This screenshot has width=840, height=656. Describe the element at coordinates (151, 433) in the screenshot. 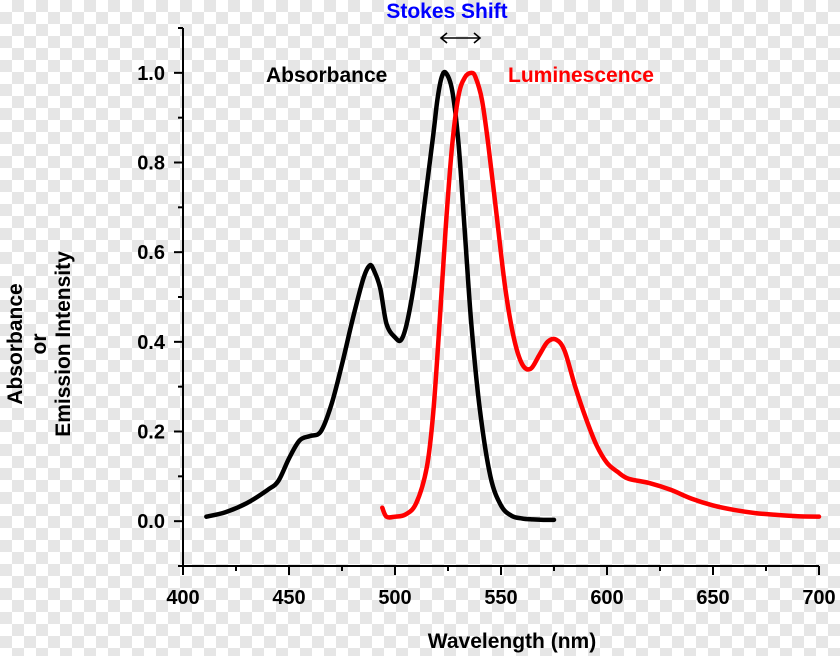

I see `y-tick-label: 0.2` at that location.